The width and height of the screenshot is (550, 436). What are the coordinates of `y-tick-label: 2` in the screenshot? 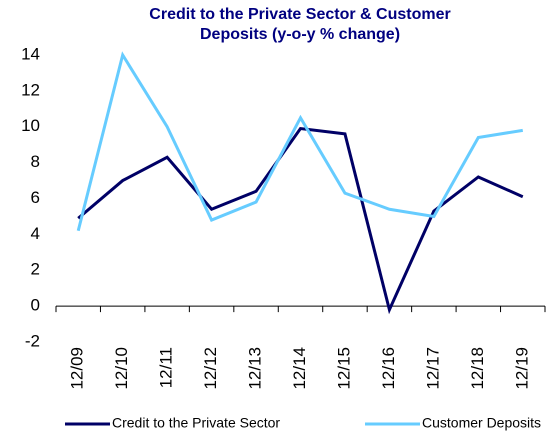 It's located at (35, 269).